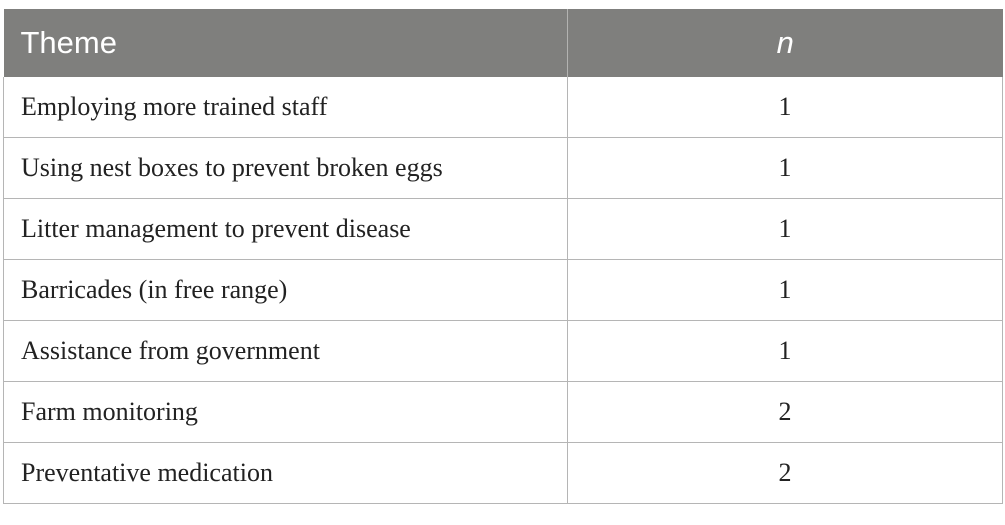  What do you see at coordinates (785, 43) in the screenshot?
I see `header-n: n` at bounding box center [785, 43].